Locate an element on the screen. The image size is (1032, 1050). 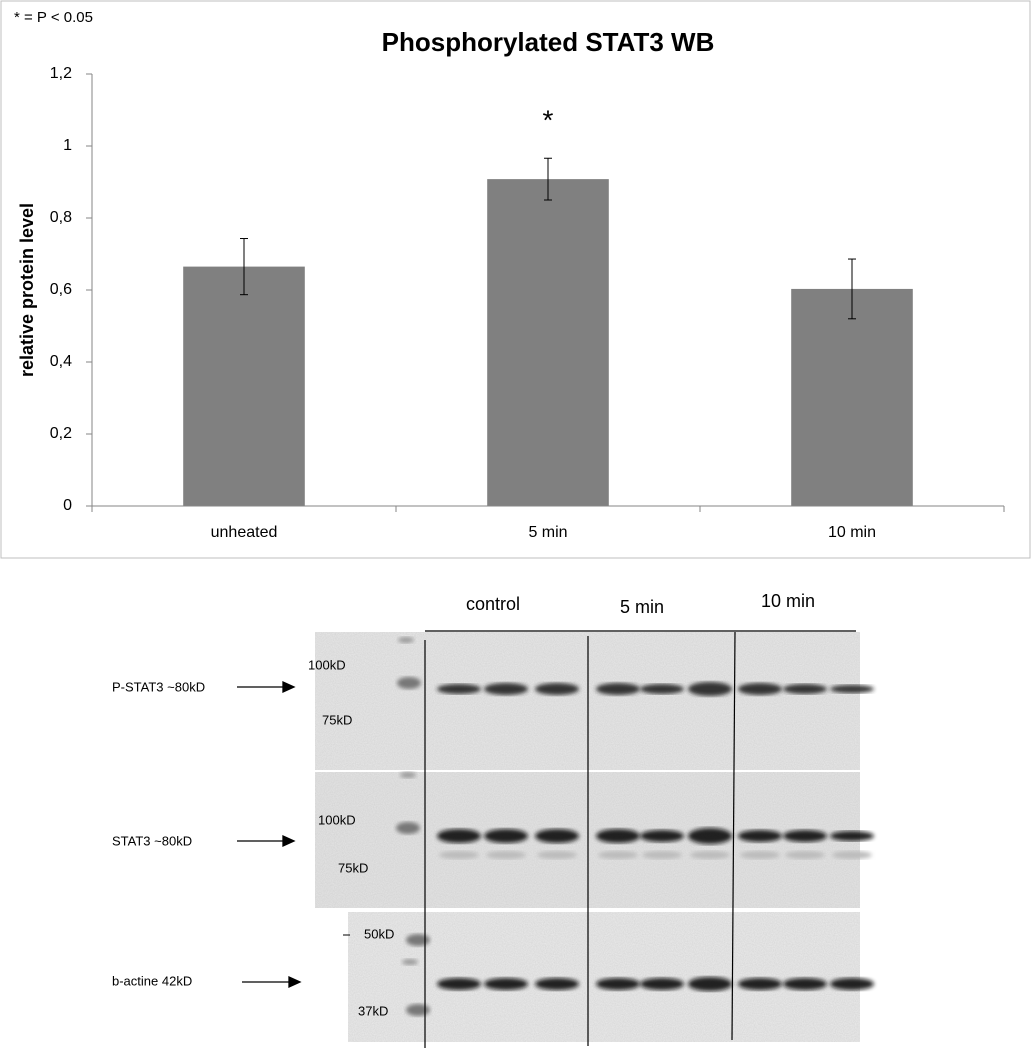
y-tick-label: 1 is located at coordinates (67, 145).